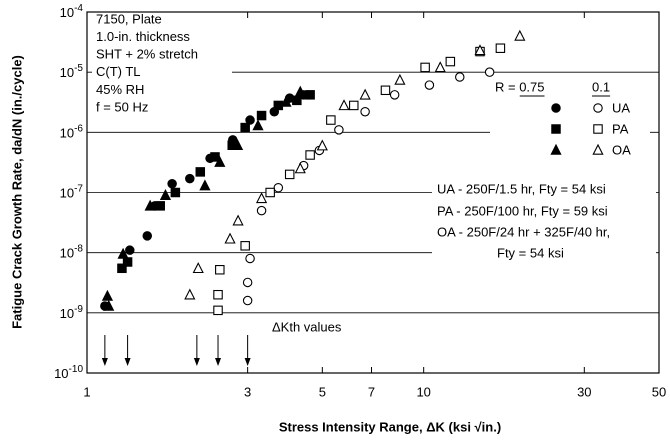 This screenshot has height=442, width=670. I want to click on temper-note: PA - 250F/100 hr, Fty = 59 ksi, so click(522, 210).